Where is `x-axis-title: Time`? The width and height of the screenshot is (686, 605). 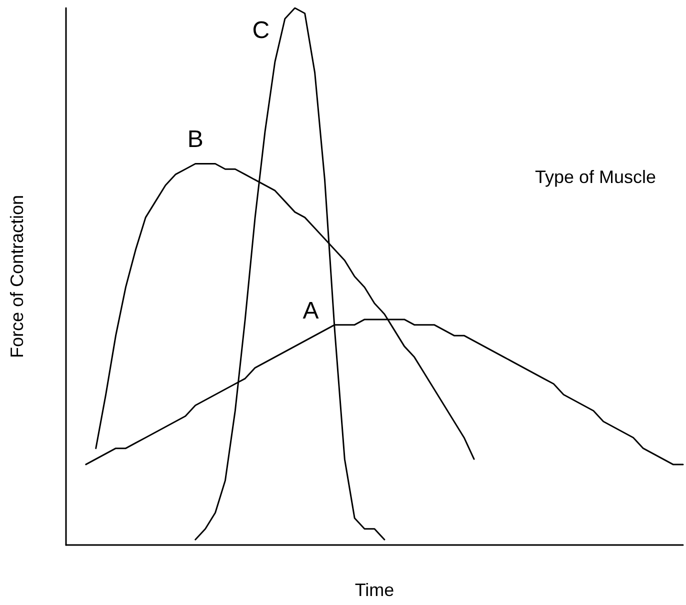 x-axis-title: Time is located at coordinates (374, 590).